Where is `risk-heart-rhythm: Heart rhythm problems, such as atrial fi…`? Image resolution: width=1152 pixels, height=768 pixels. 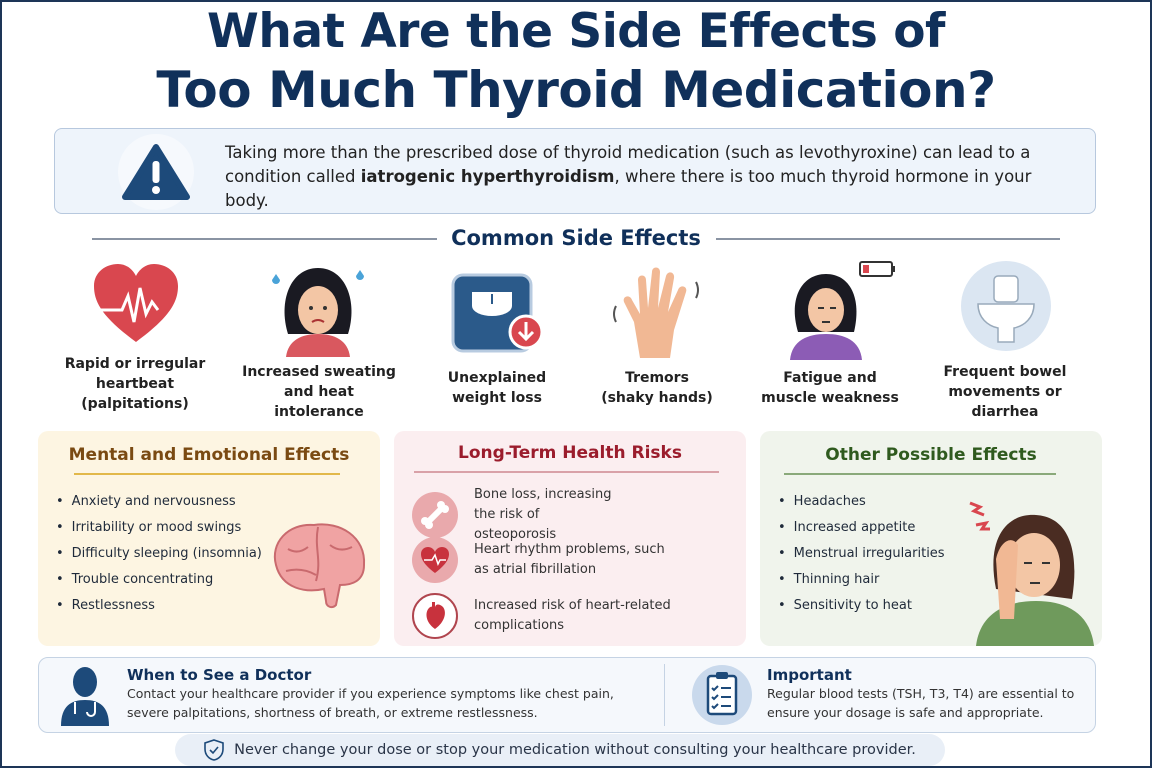
risk-heart-rhythm: Heart rhythm problems, such as atrial fi… is located at coordinates (543, 560).